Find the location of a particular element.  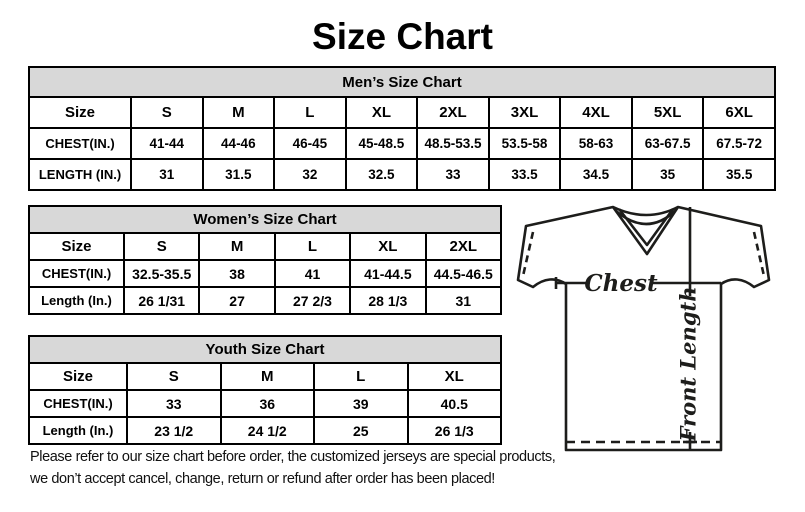

left-cuff-dashed-line is located at coordinates (528, 254).